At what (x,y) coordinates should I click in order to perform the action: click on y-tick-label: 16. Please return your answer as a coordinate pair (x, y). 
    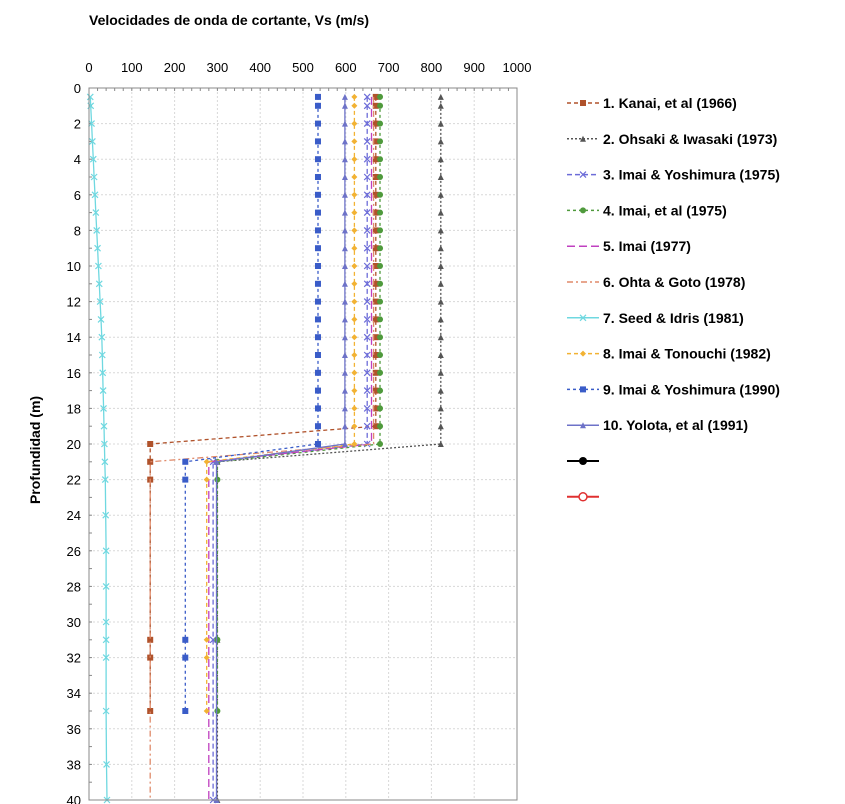
    Looking at the image, I should click on (74, 373).